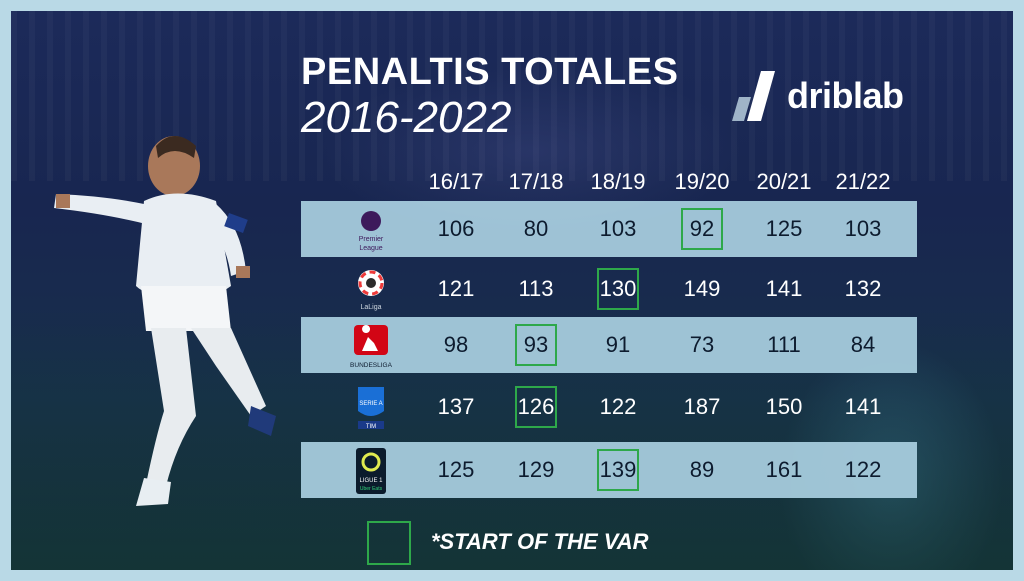  I want to click on league-row: SERIE A TIM 137 126 122 187 150 141, so click(609, 407).